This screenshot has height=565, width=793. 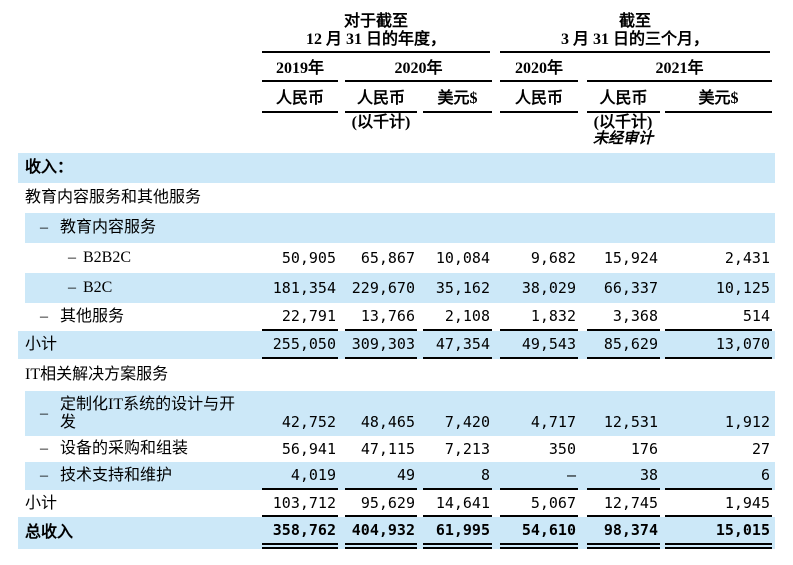 What do you see at coordinates (375, 21) in the screenshot?
I see `period-group-annual-line1: 对于截至` at bounding box center [375, 21].